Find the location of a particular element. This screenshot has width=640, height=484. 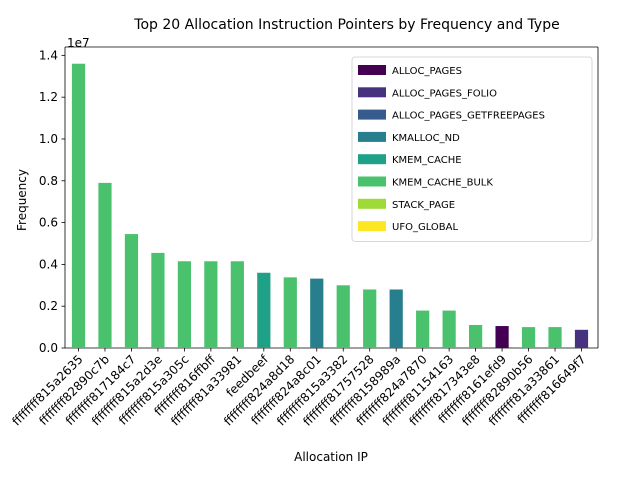

legend-label: STACK_PAGE is located at coordinates (423, 205).